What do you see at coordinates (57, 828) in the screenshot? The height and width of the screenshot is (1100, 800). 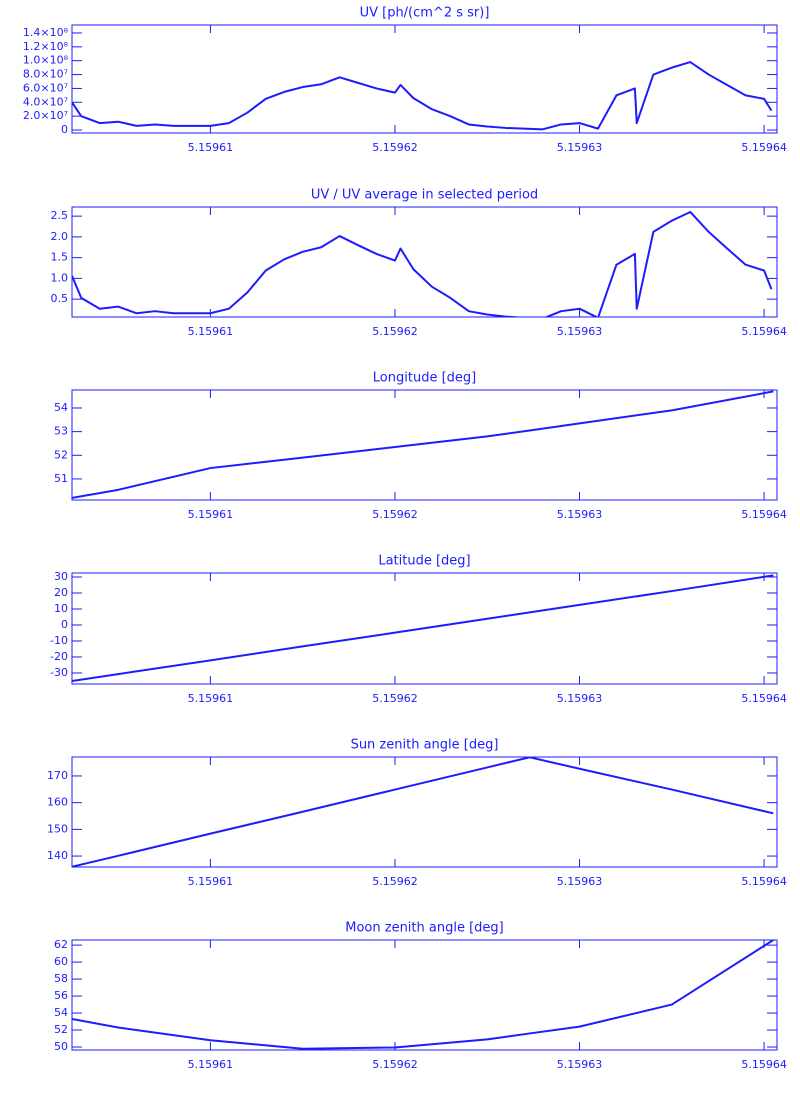 I see `y-tick-label: 150` at bounding box center [57, 828].